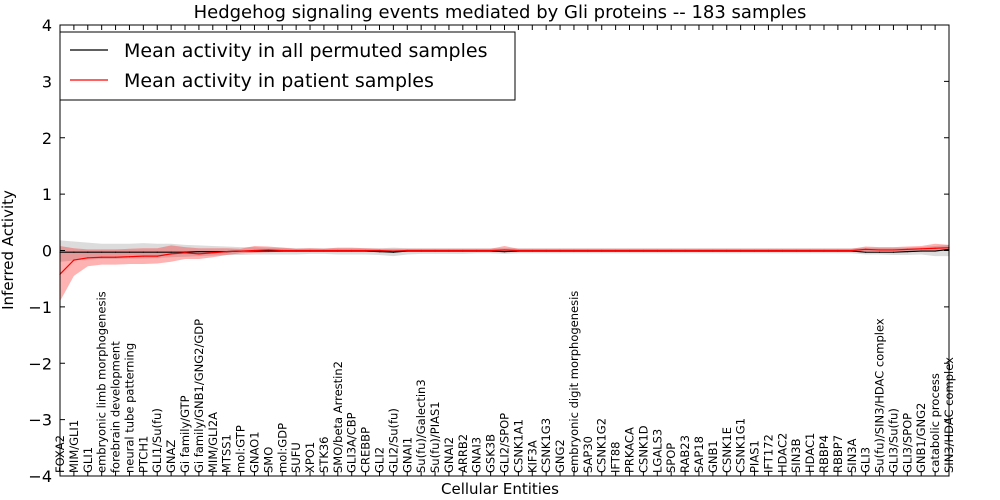 The image size is (1000, 500). What do you see at coordinates (574, 382) in the screenshot?
I see `x-tick-label: embryonic digit morphogenesis` at bounding box center [574, 382].